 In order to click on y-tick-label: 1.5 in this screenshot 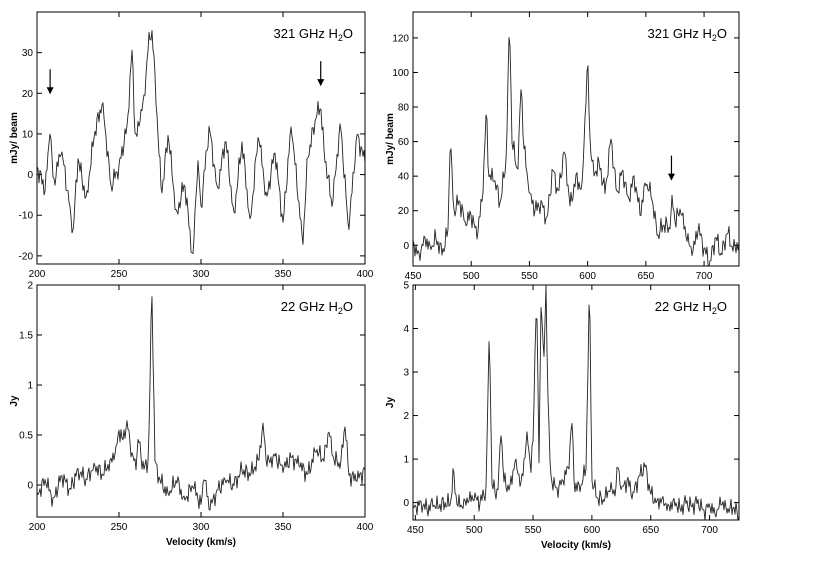, I will do `click(26, 336)`.